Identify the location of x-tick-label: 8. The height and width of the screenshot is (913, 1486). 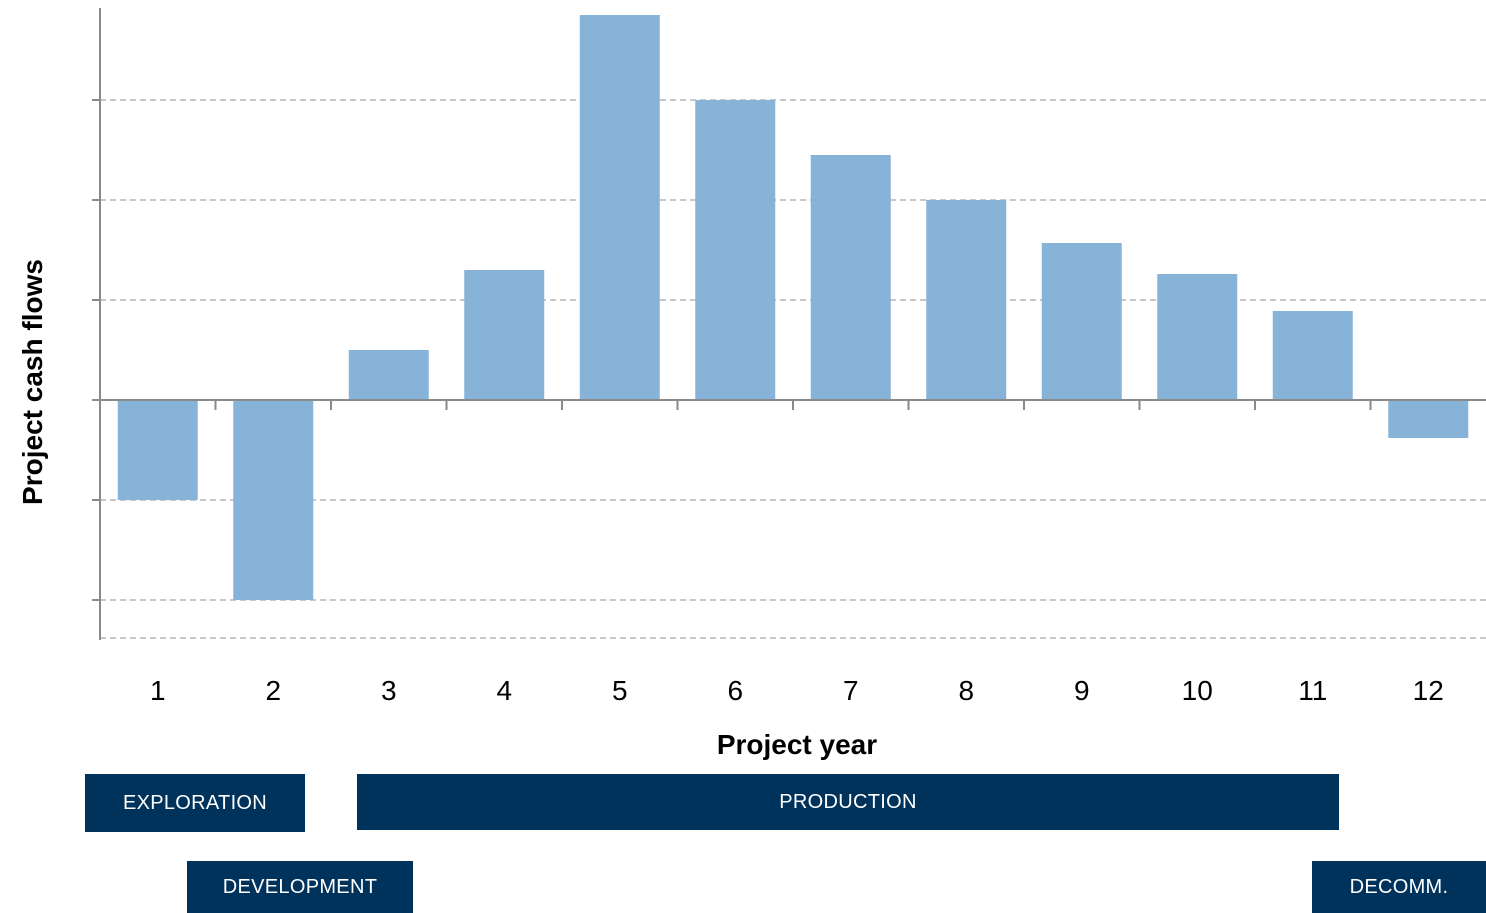
(966, 690).